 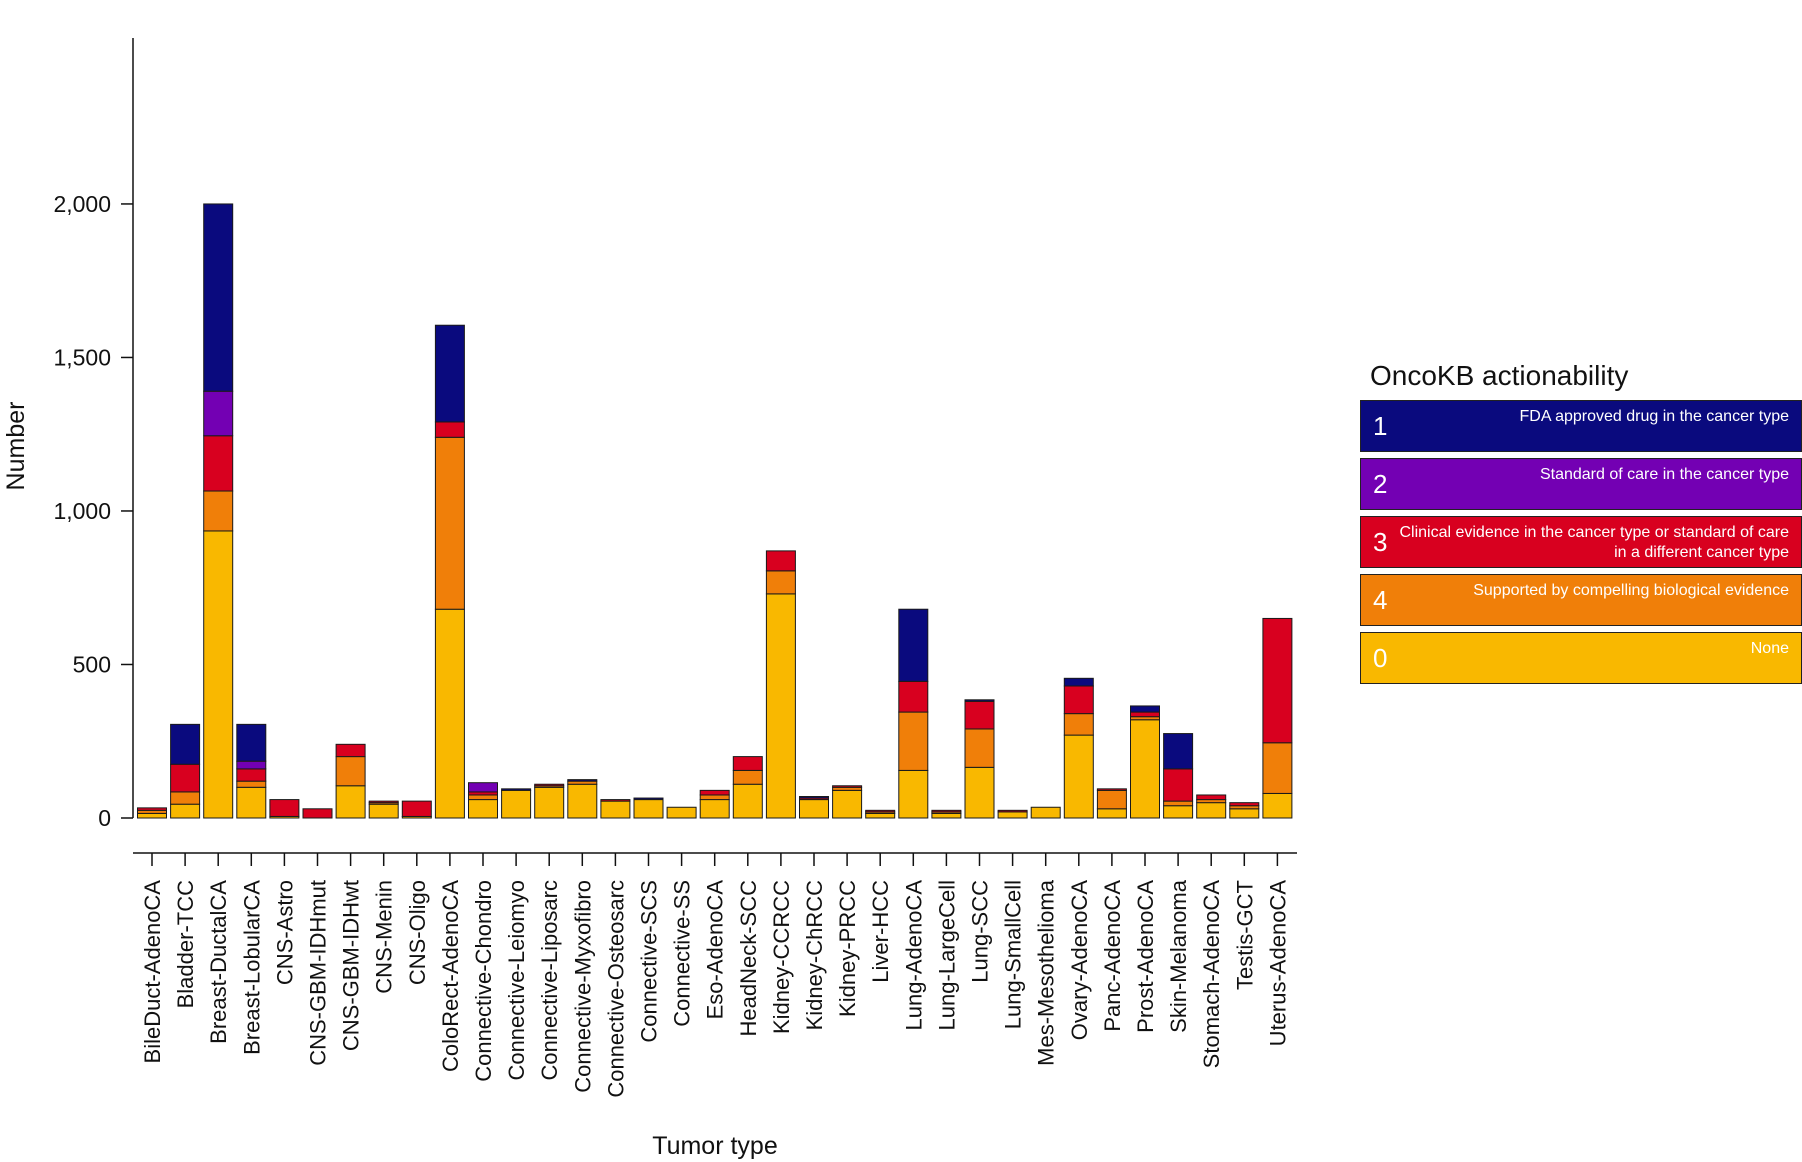 What do you see at coordinates (1079, 960) in the screenshot?
I see `x-tick-label: Ovary-AdenoCA` at bounding box center [1079, 960].